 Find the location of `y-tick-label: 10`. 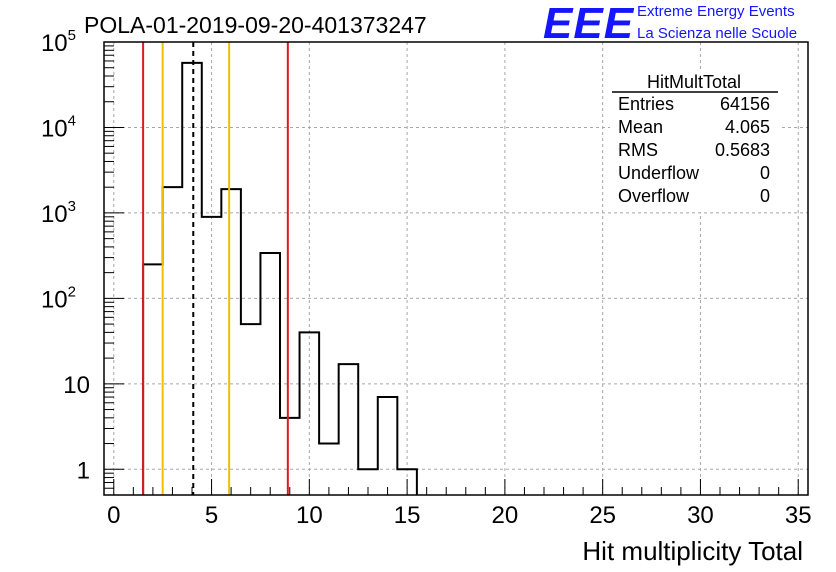

y-tick-label: 10 is located at coordinates (76, 385).